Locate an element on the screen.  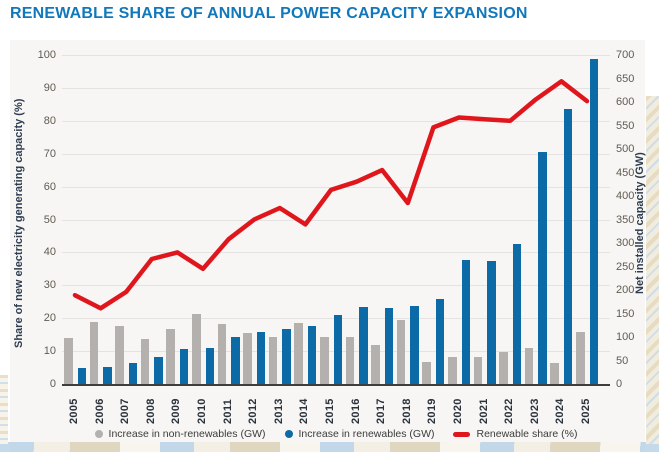
bar-non-renewables-2020 is located at coordinates (452, 370).